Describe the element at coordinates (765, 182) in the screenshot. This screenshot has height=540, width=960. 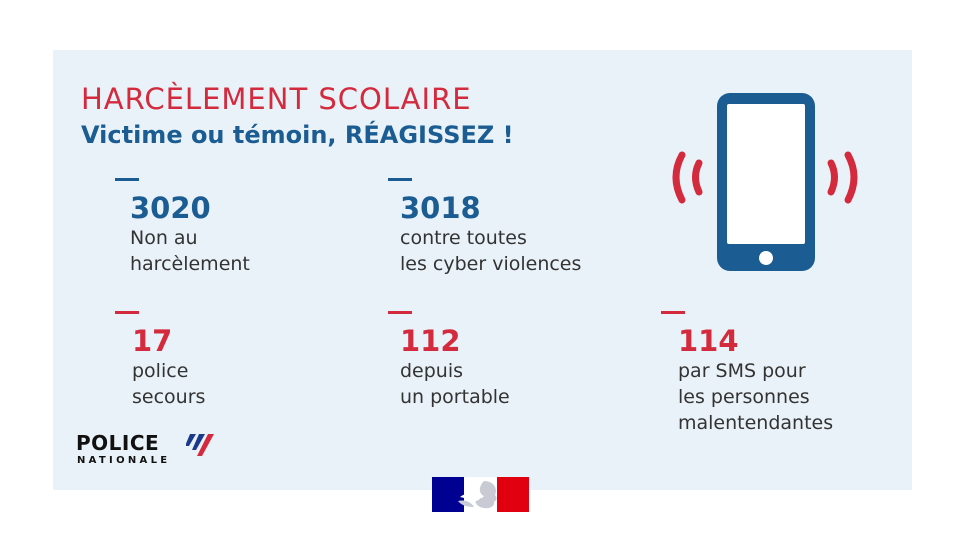
I see `vibrating-phone-icon` at that location.